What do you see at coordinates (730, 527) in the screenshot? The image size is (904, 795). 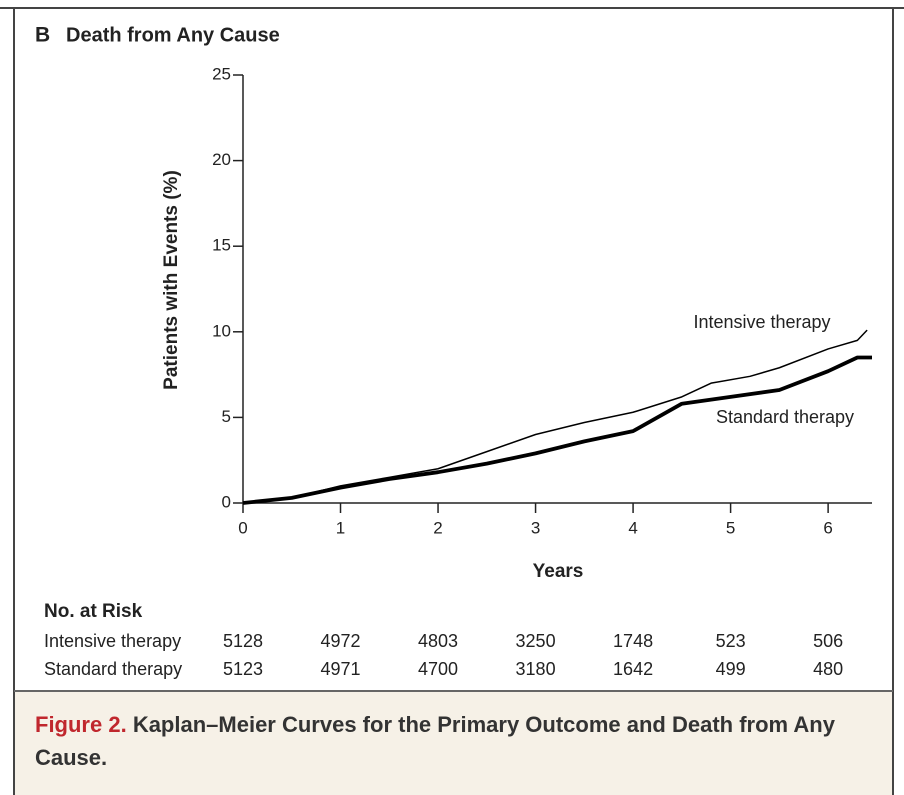 I see `x-tick-label: 5` at bounding box center [730, 527].